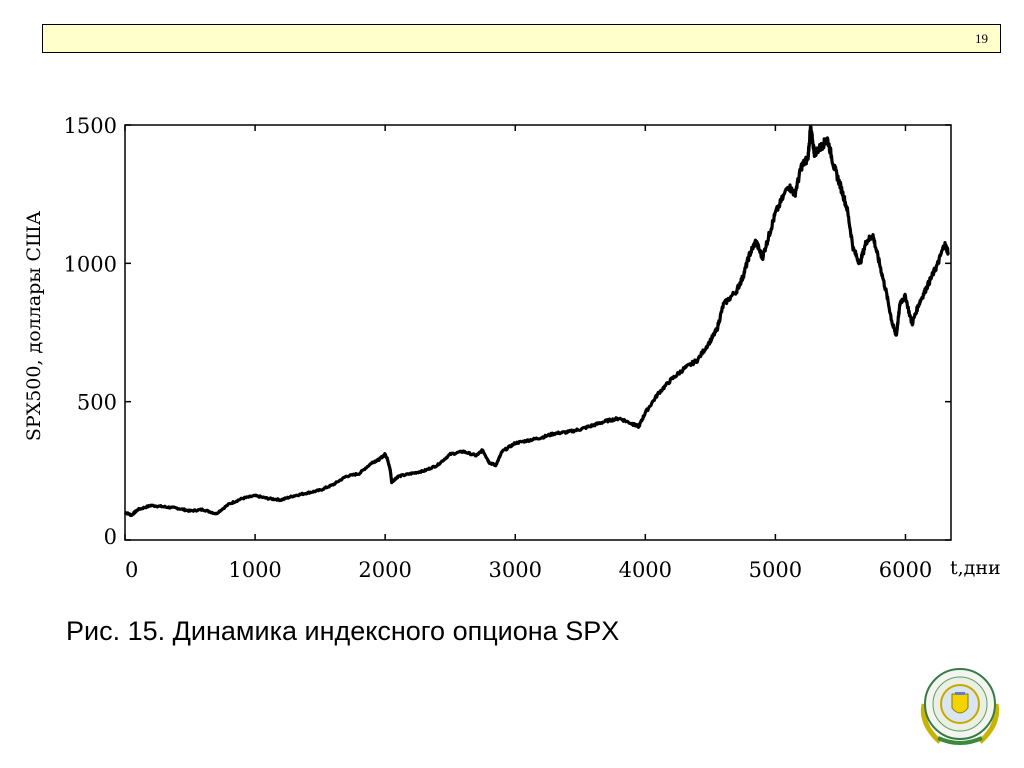  I want to click on seal-ribbon, so click(960, 740).